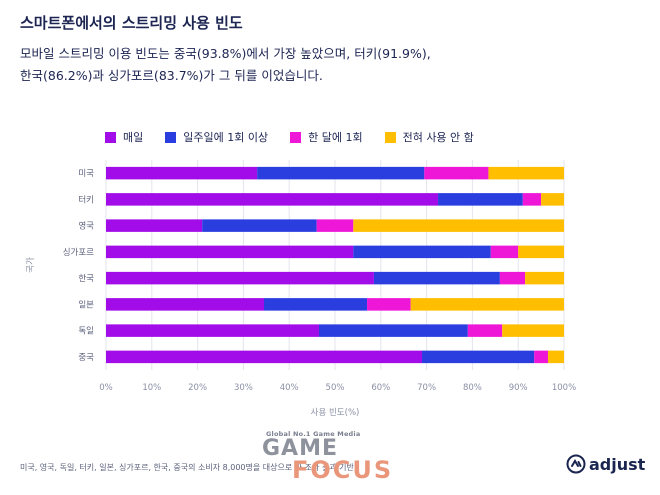 This screenshot has height=495, width=660. I want to click on gamefocus-watermark-logo: Global No.1 Game Media GAME FOCUS, so click(337, 459).